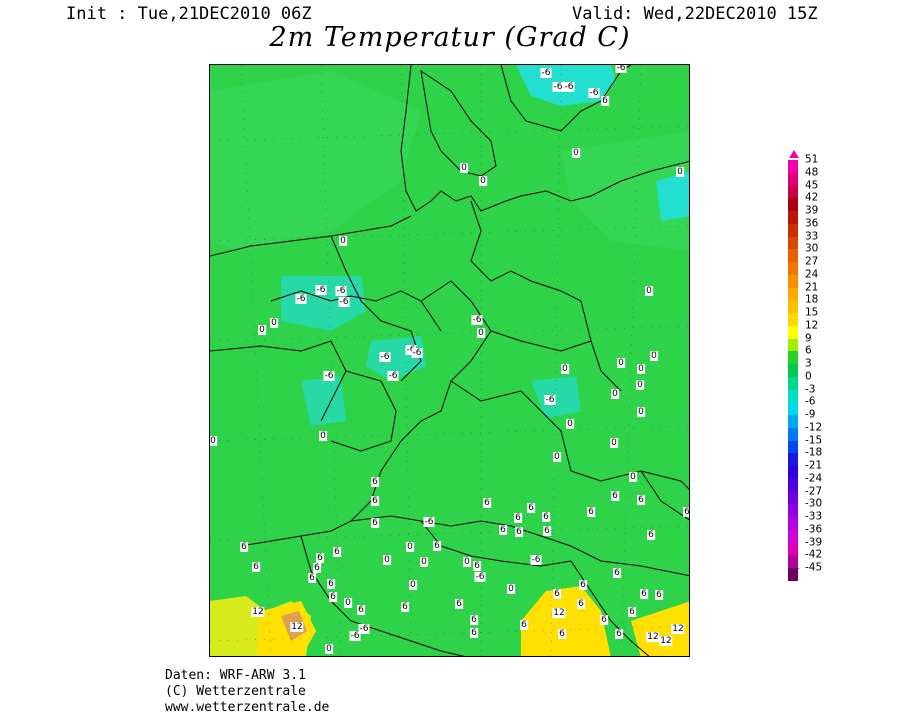 The height and width of the screenshot is (720, 900). What do you see at coordinates (672, 196) in the screenshot?
I see `cold-patch-baltic` at bounding box center [672, 196].